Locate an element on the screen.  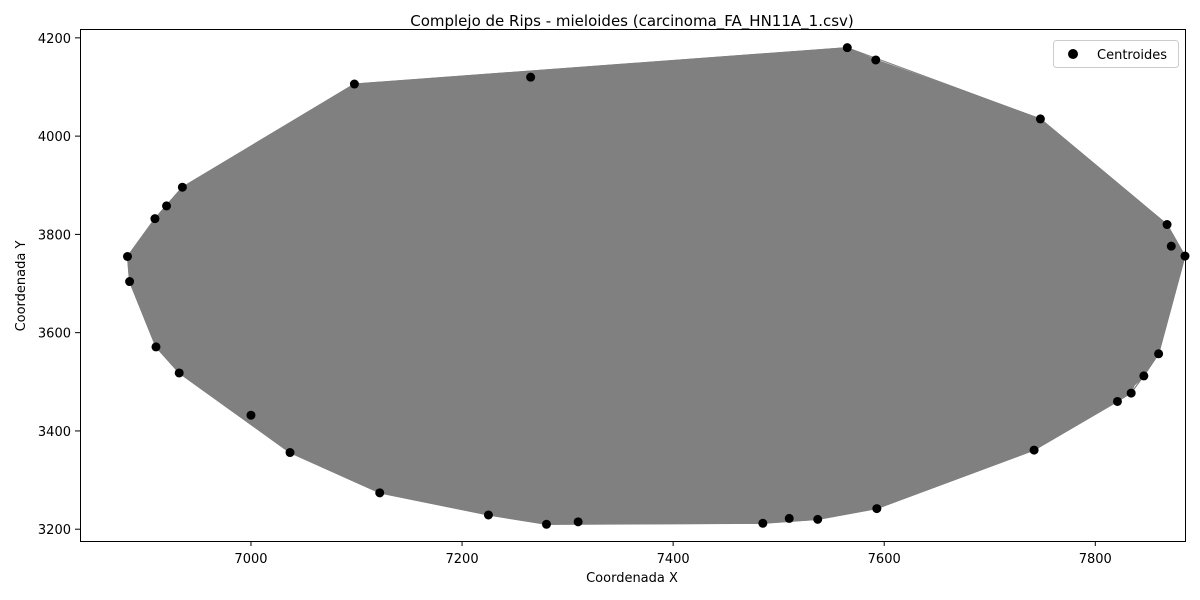
y-tick-label: 4000 is located at coordinates (54, 137).